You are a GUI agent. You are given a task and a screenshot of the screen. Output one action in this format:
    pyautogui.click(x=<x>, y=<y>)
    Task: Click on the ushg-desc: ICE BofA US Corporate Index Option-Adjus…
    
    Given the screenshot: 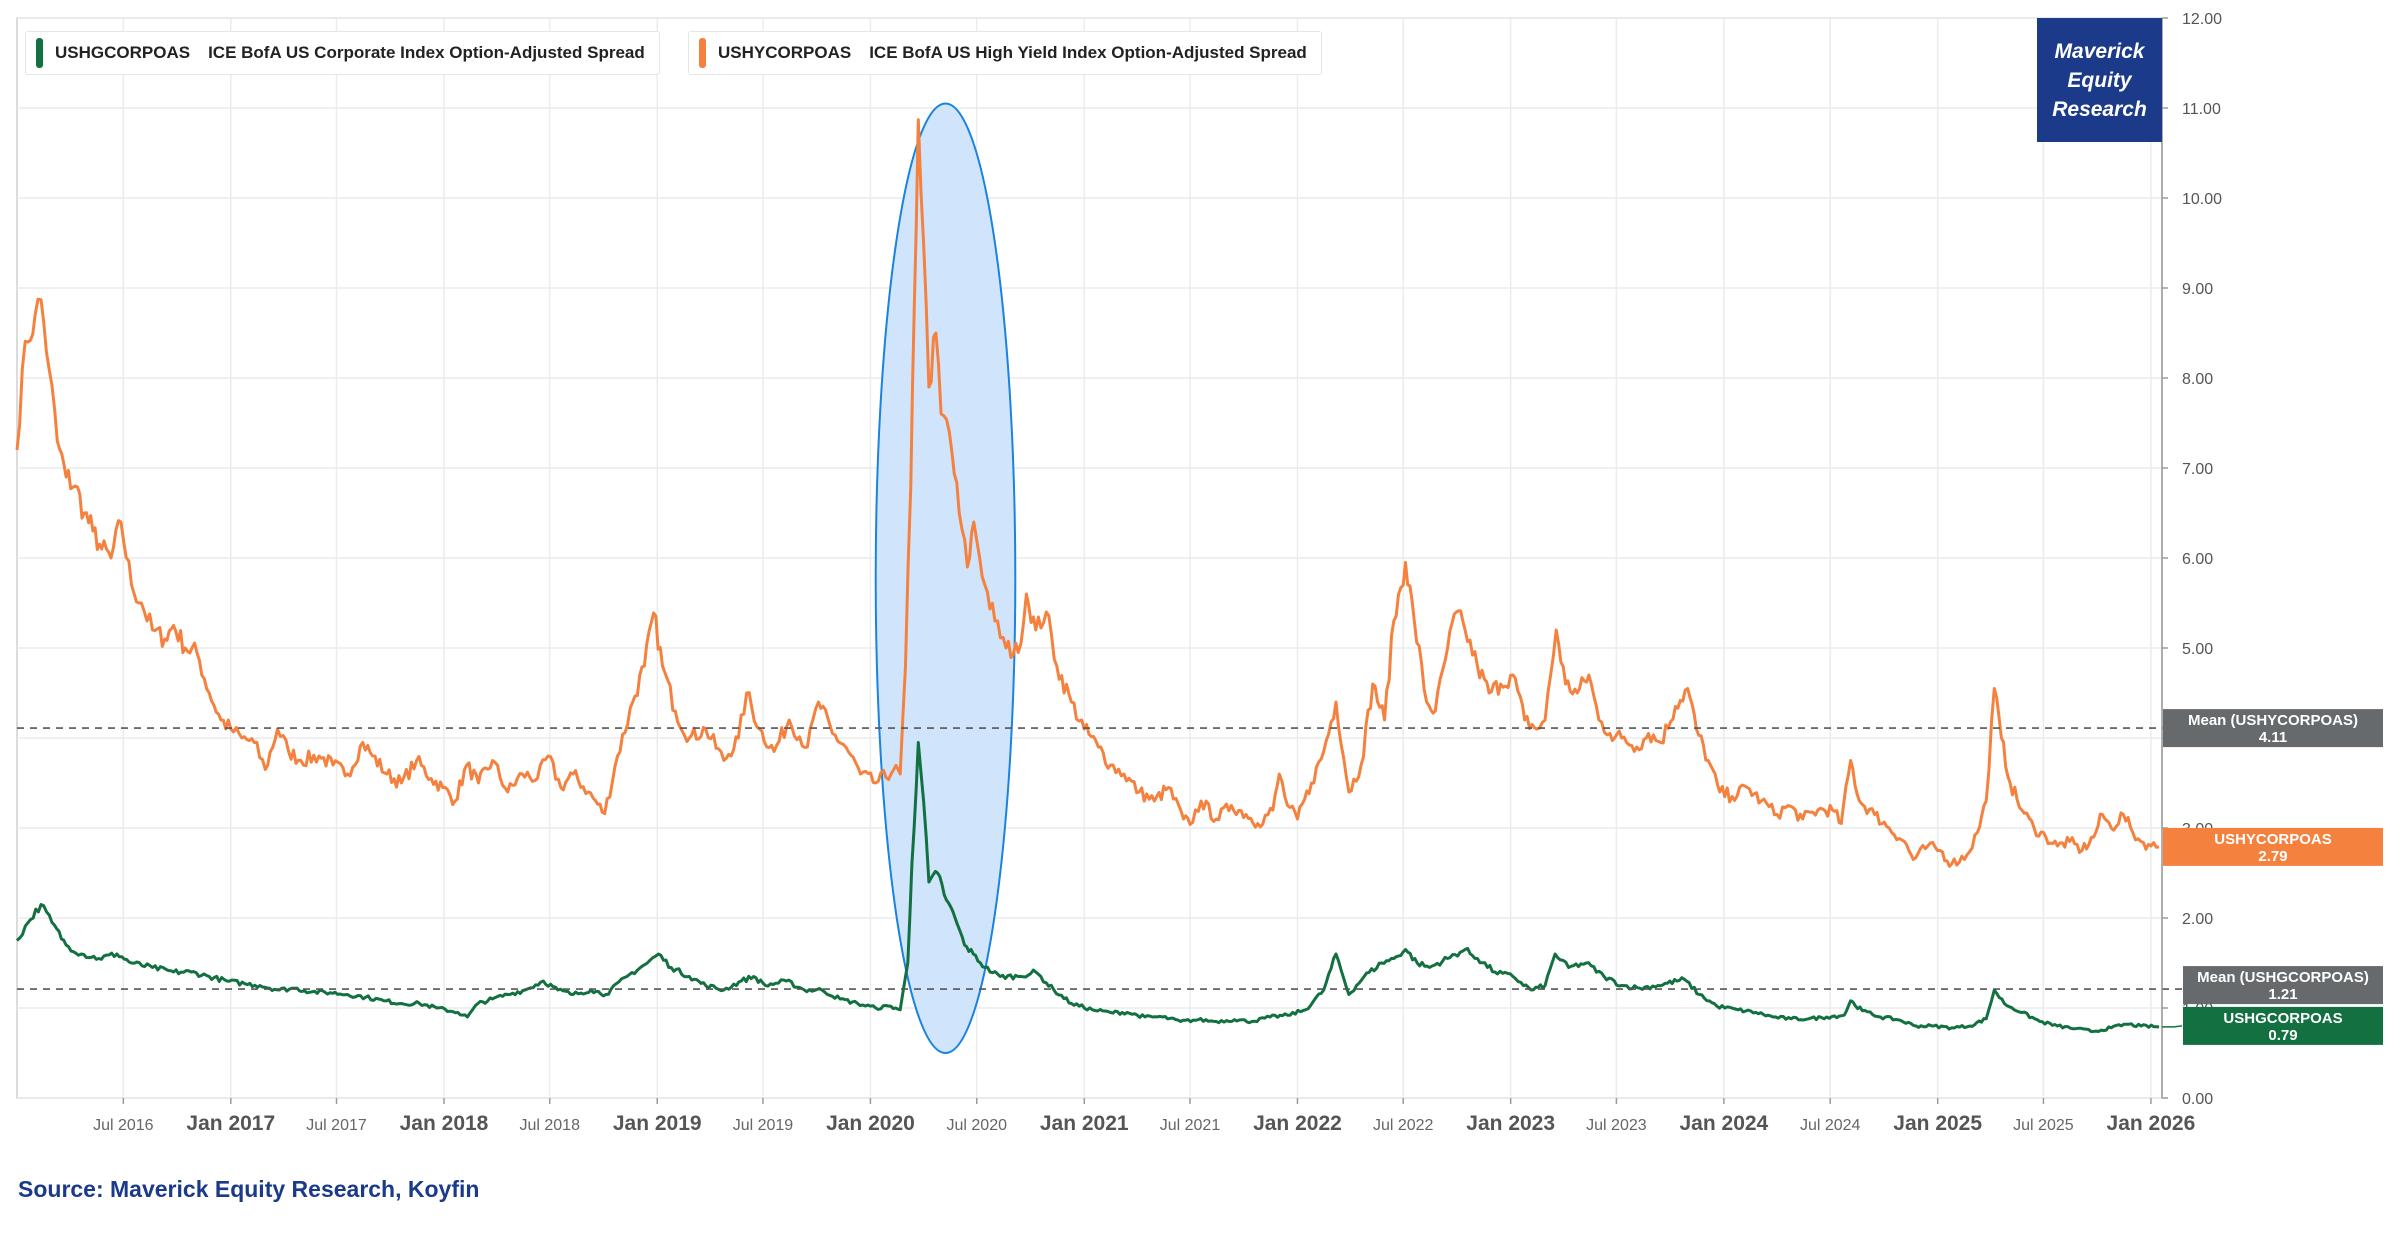 What is the action you would take?
    pyautogui.click(x=426, y=52)
    